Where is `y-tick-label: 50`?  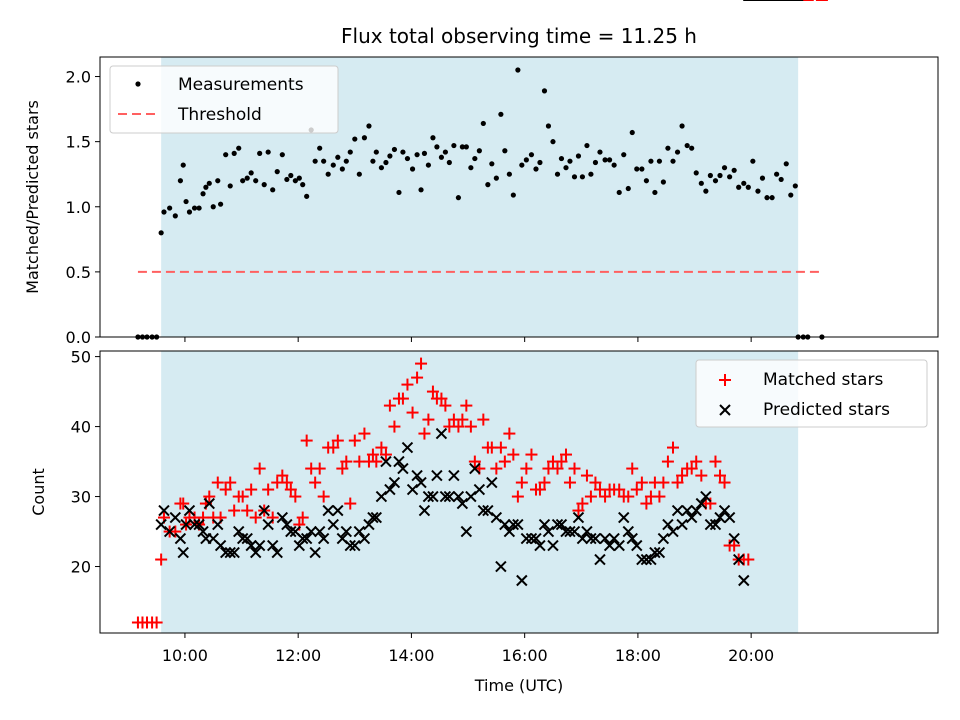
y-tick-label: 50 is located at coordinates (81, 357).